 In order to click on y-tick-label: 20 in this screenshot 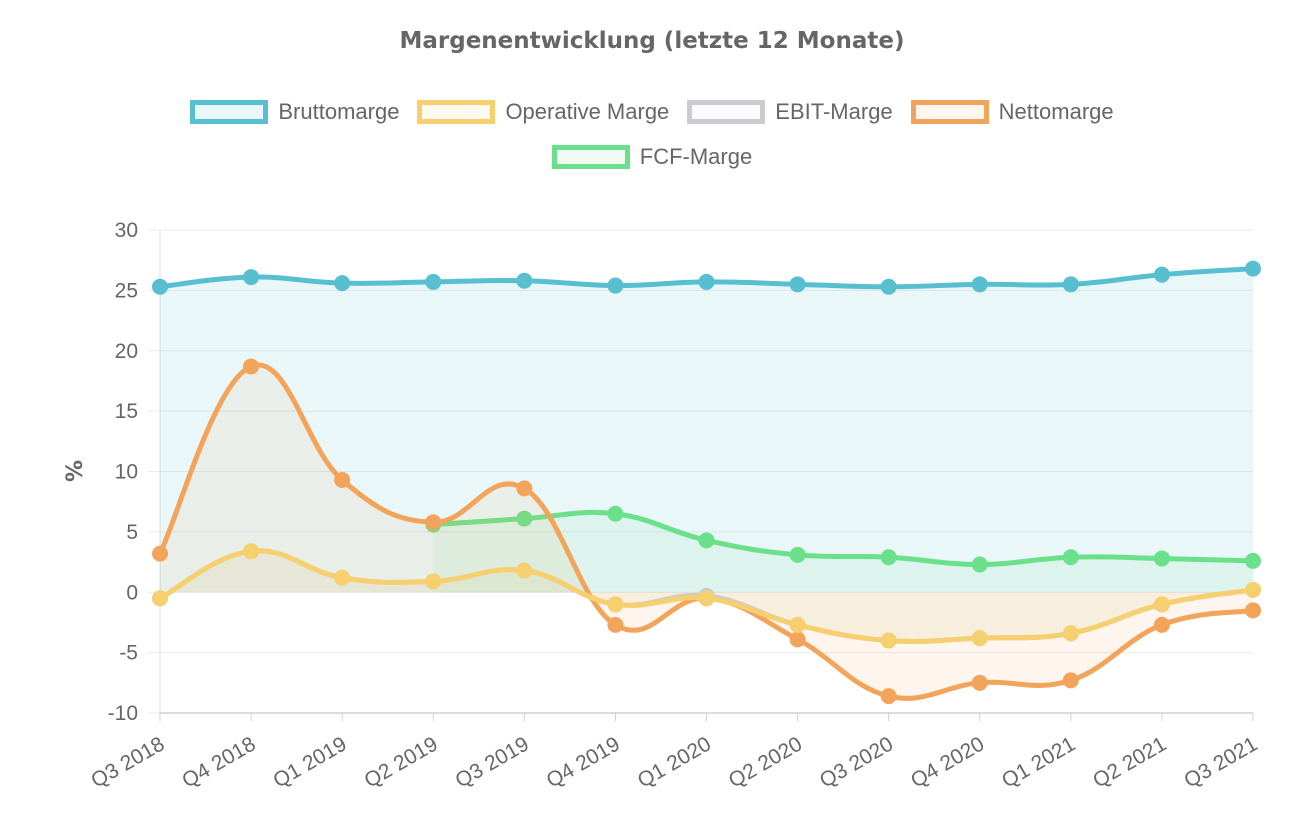, I will do `click(126, 351)`.